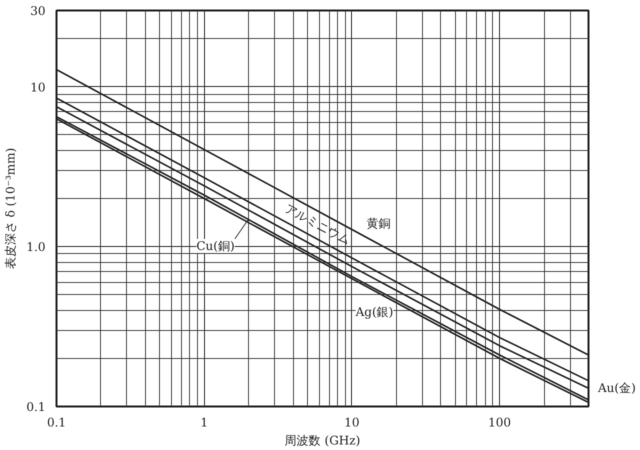  I want to click on legend-label: Cu(銅), so click(215, 245).